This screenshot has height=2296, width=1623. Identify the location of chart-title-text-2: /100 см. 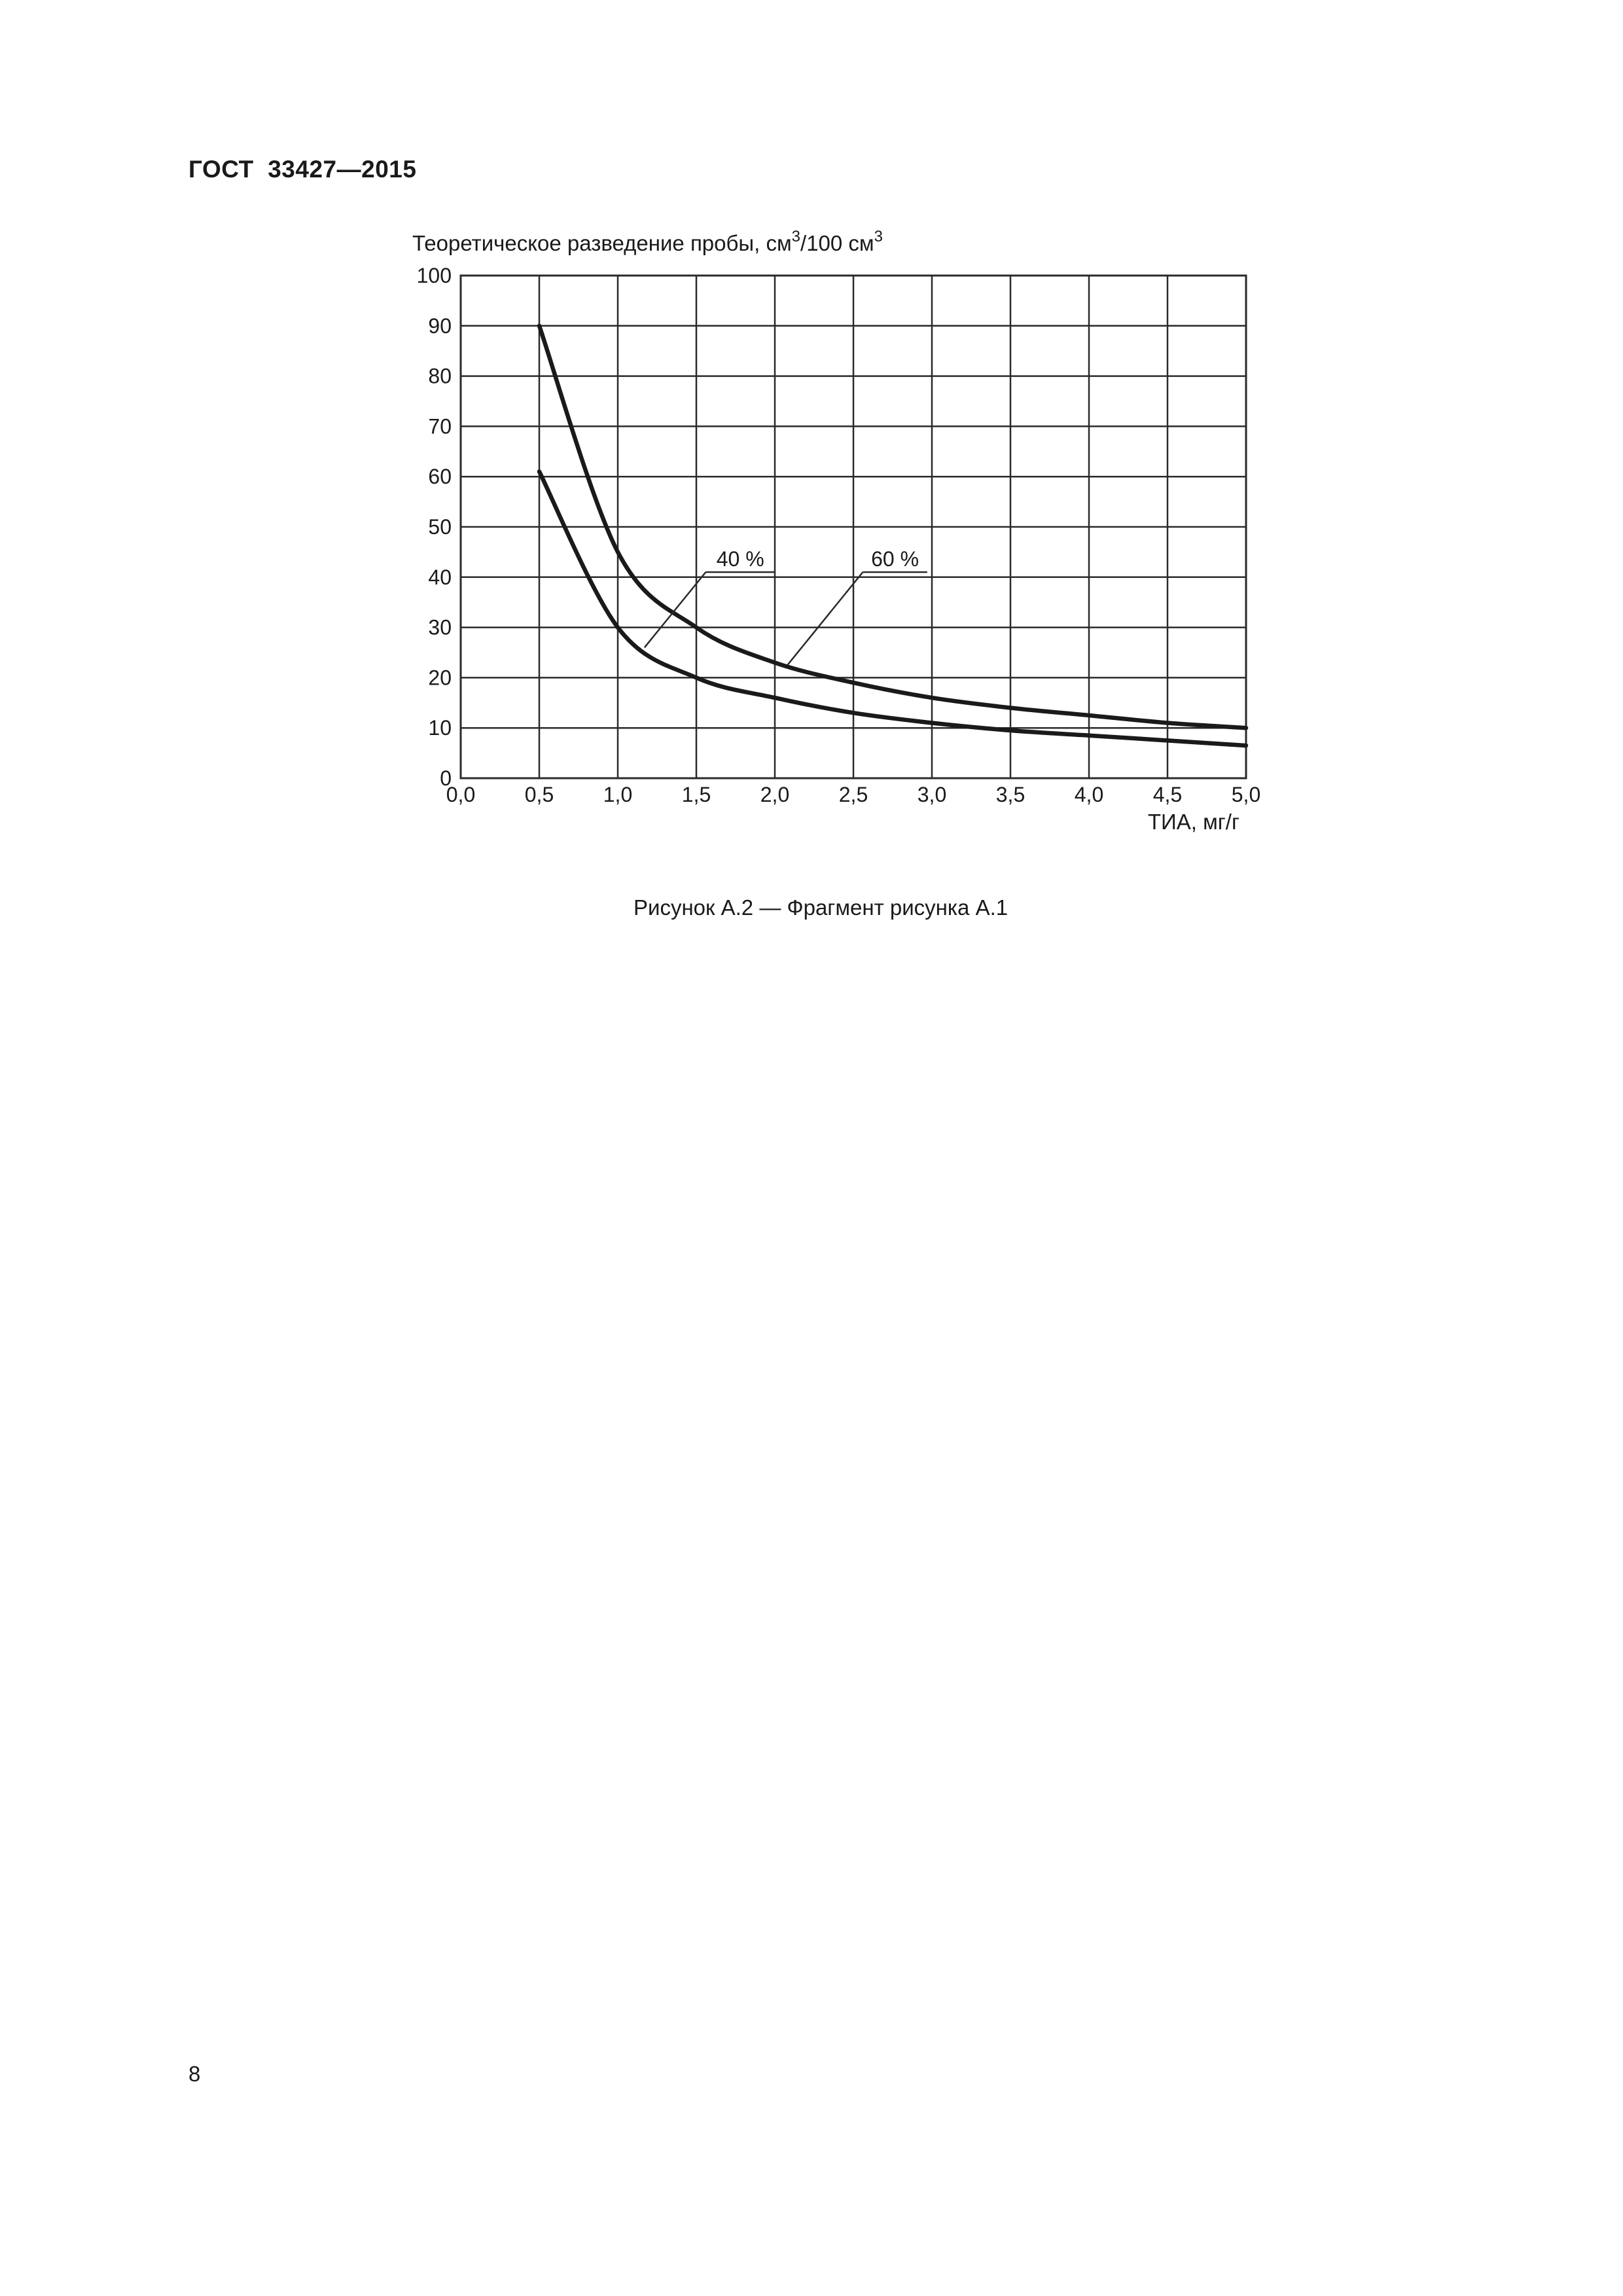
(837, 243).